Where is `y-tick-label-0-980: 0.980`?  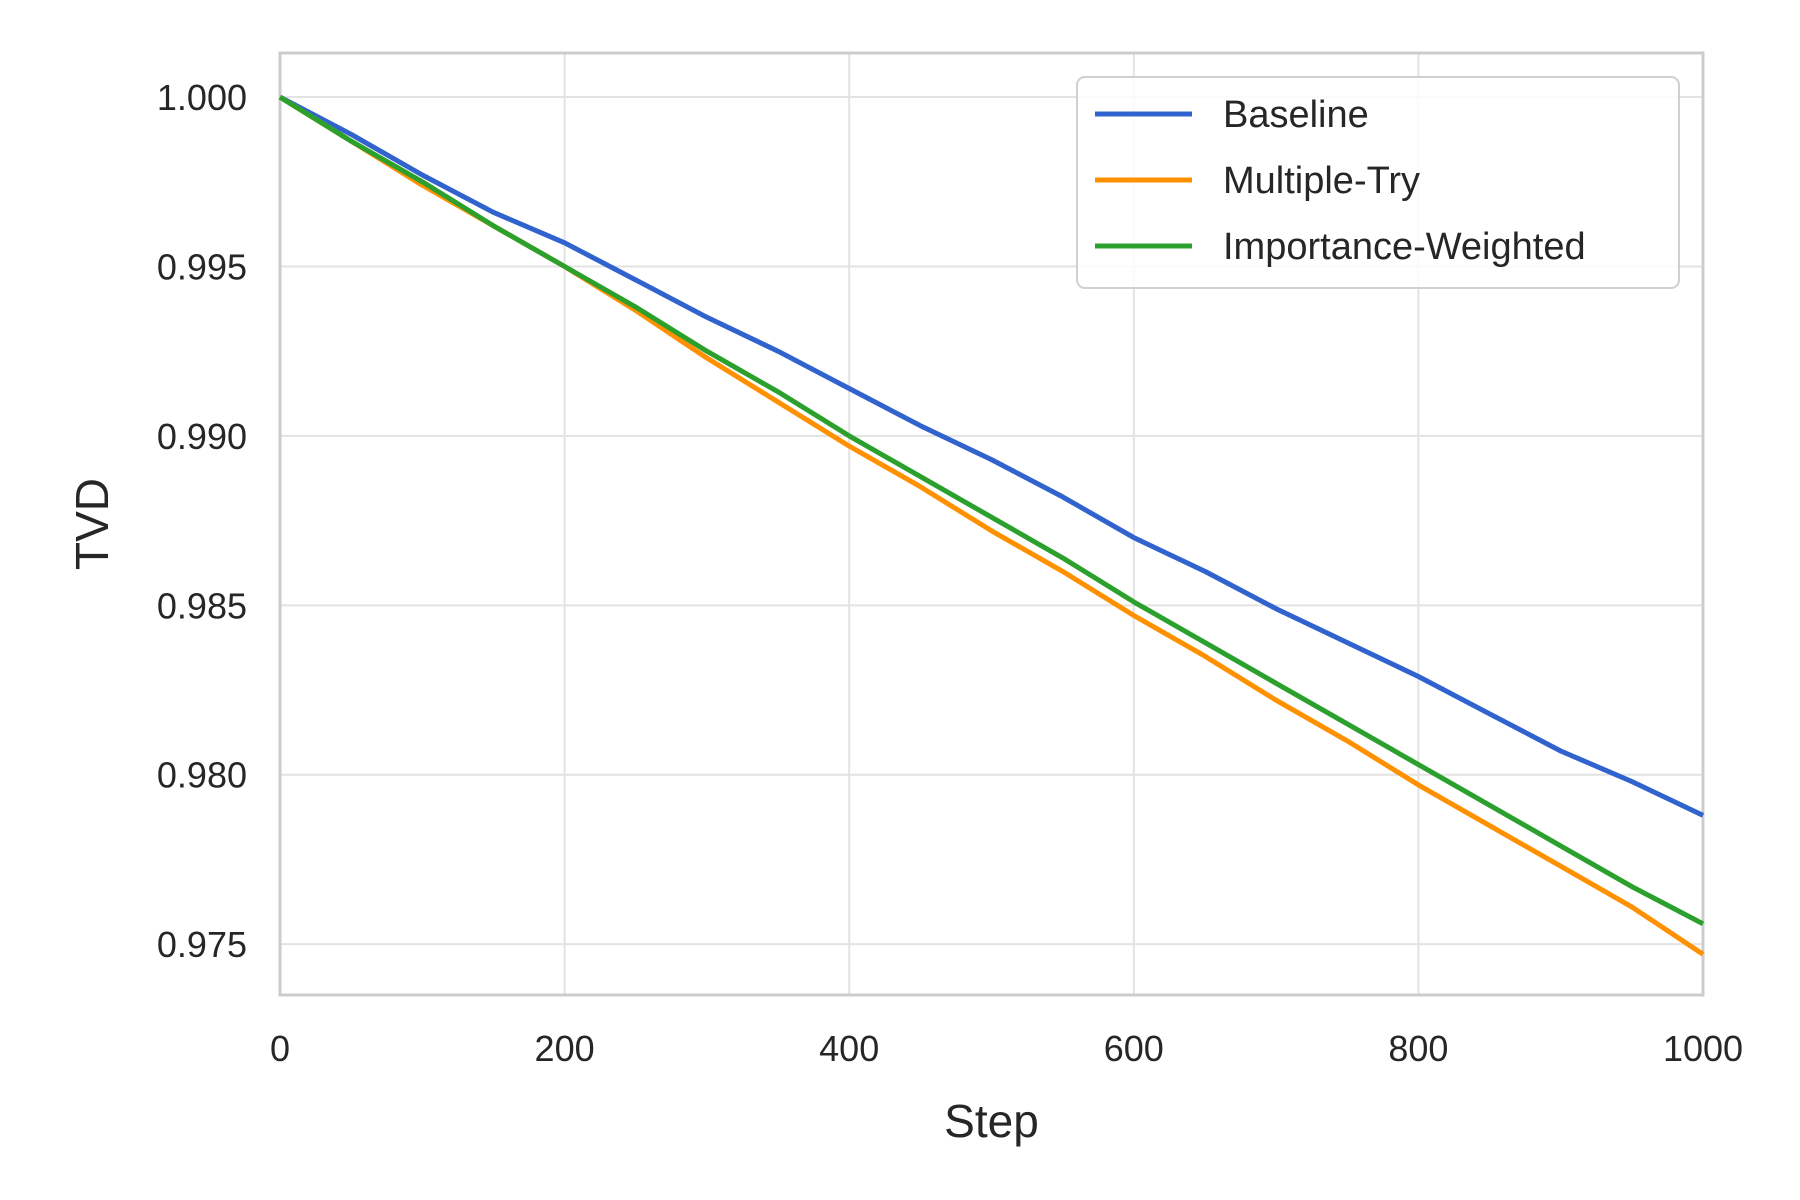 y-tick-label-0-980: 0.980 is located at coordinates (202, 775).